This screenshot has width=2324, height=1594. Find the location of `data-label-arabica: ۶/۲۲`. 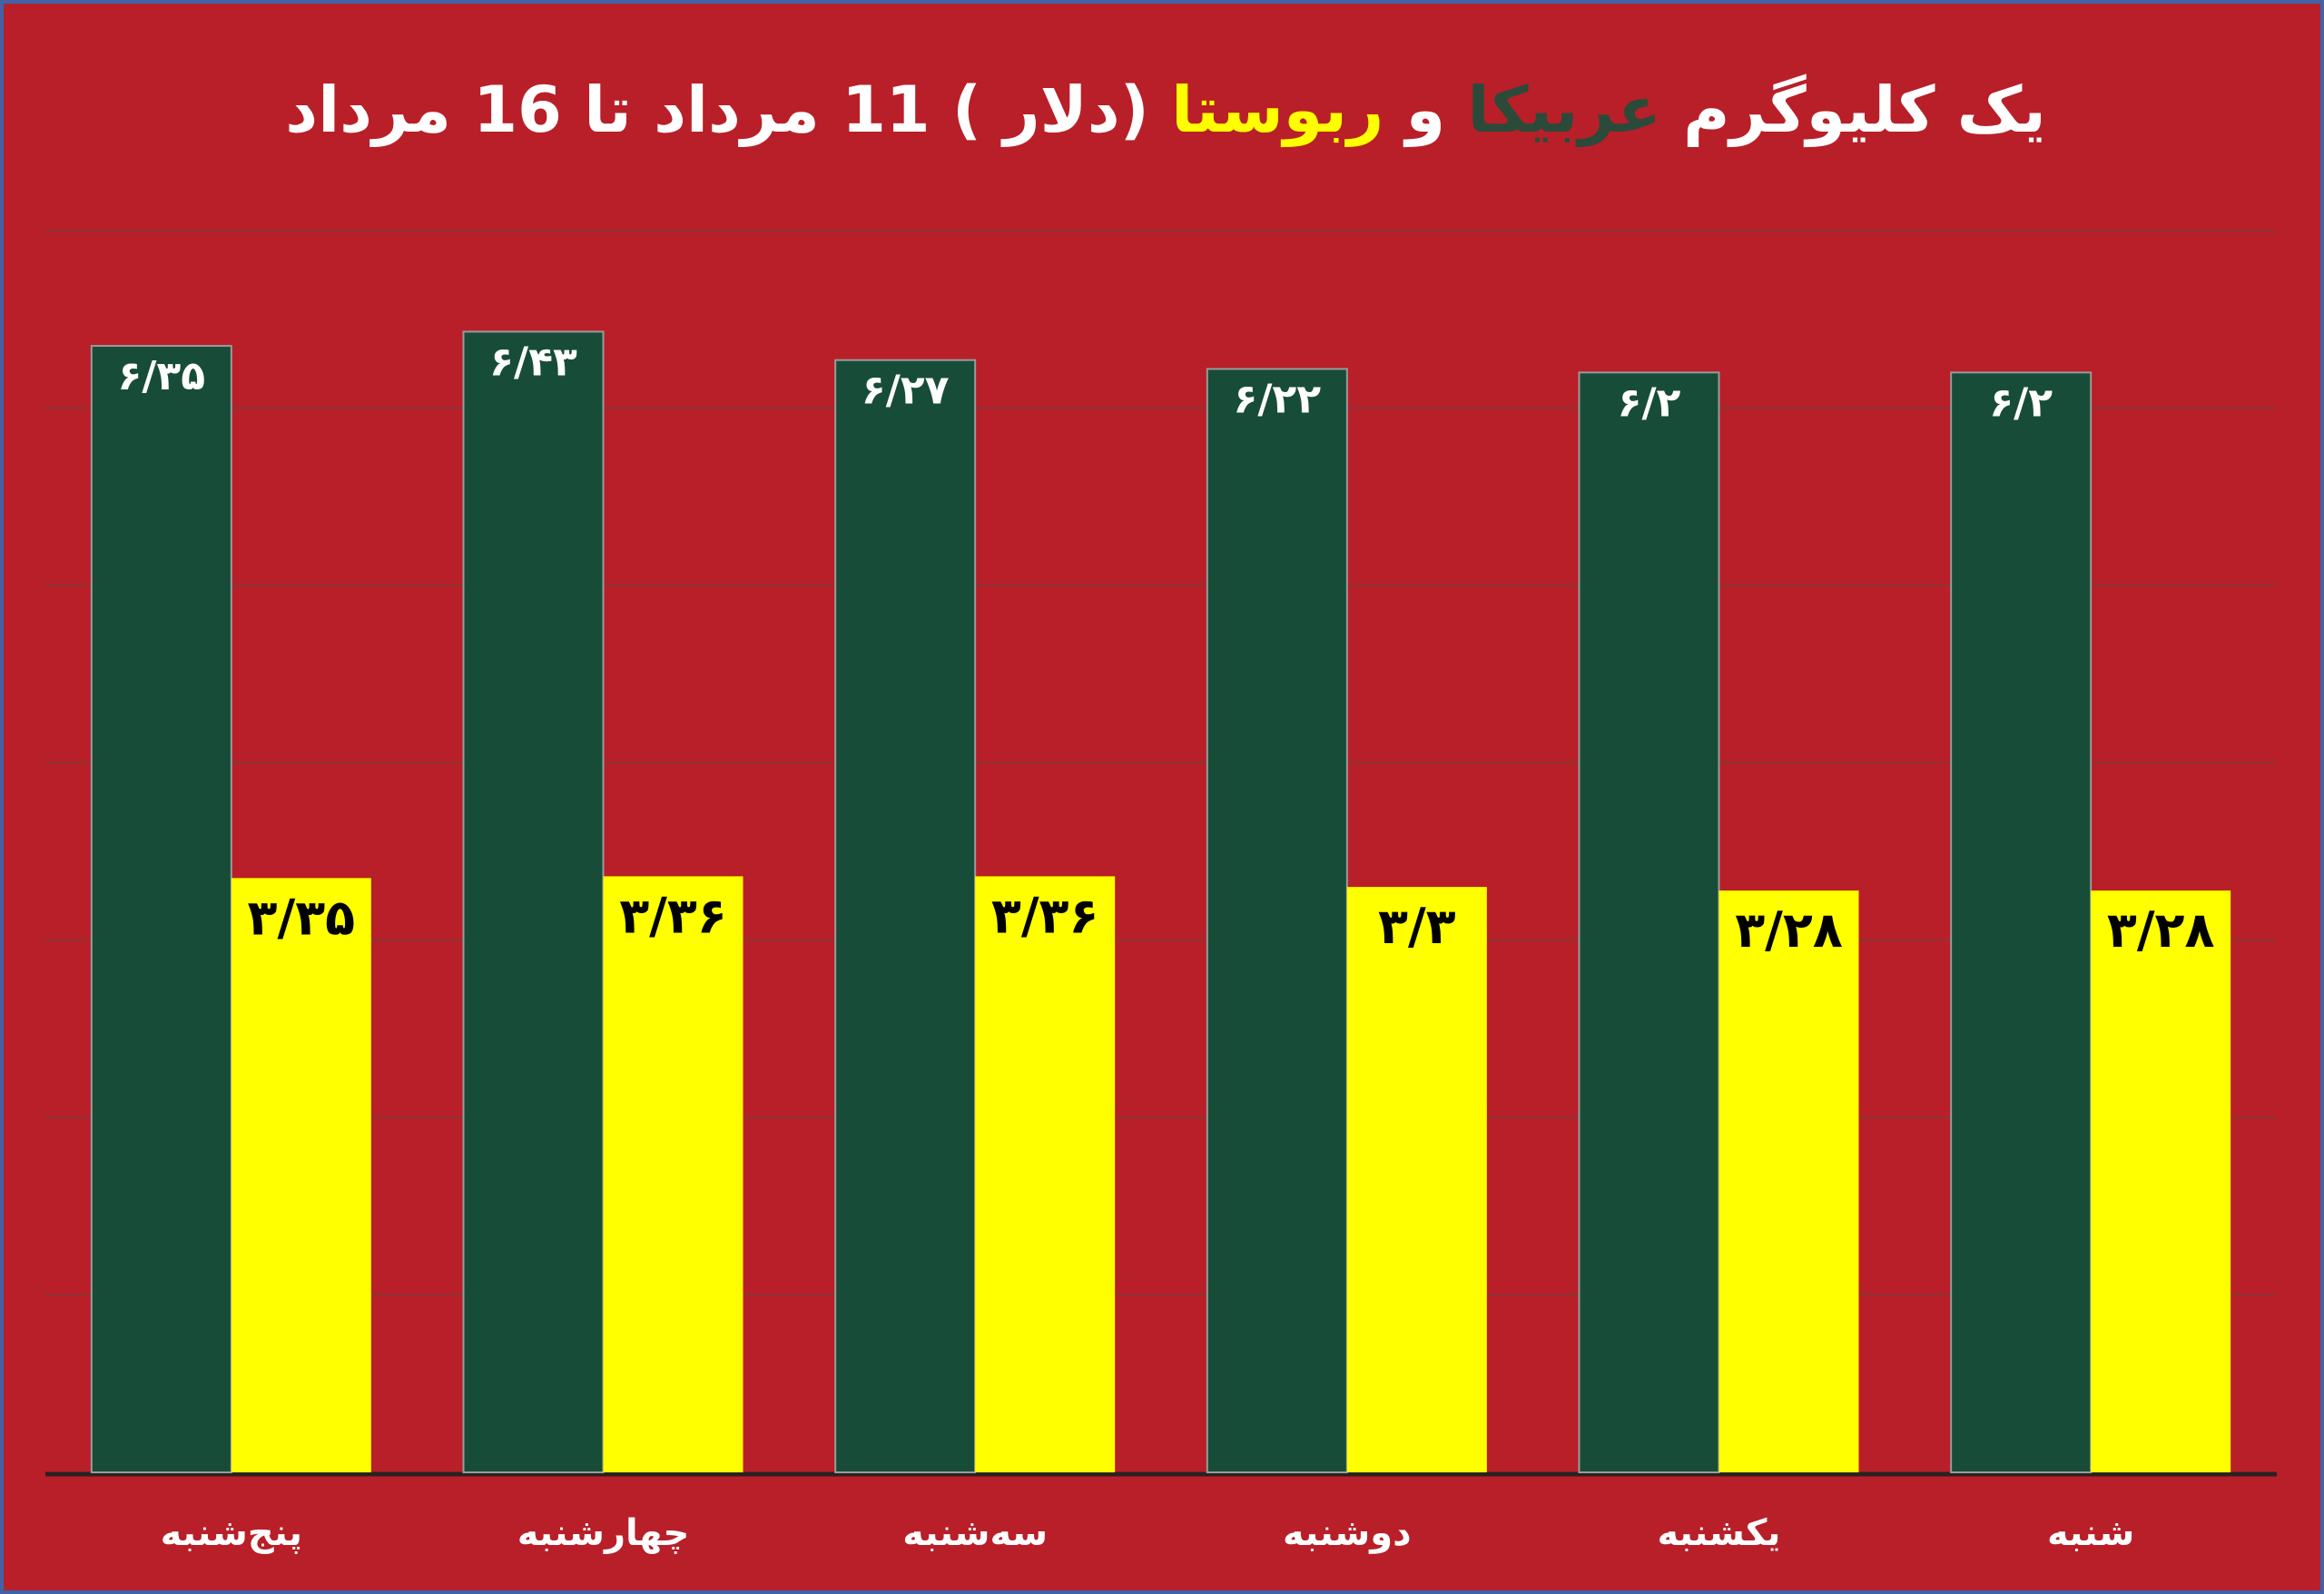

data-label-arabica: ۶/۲۲ is located at coordinates (1278, 399).